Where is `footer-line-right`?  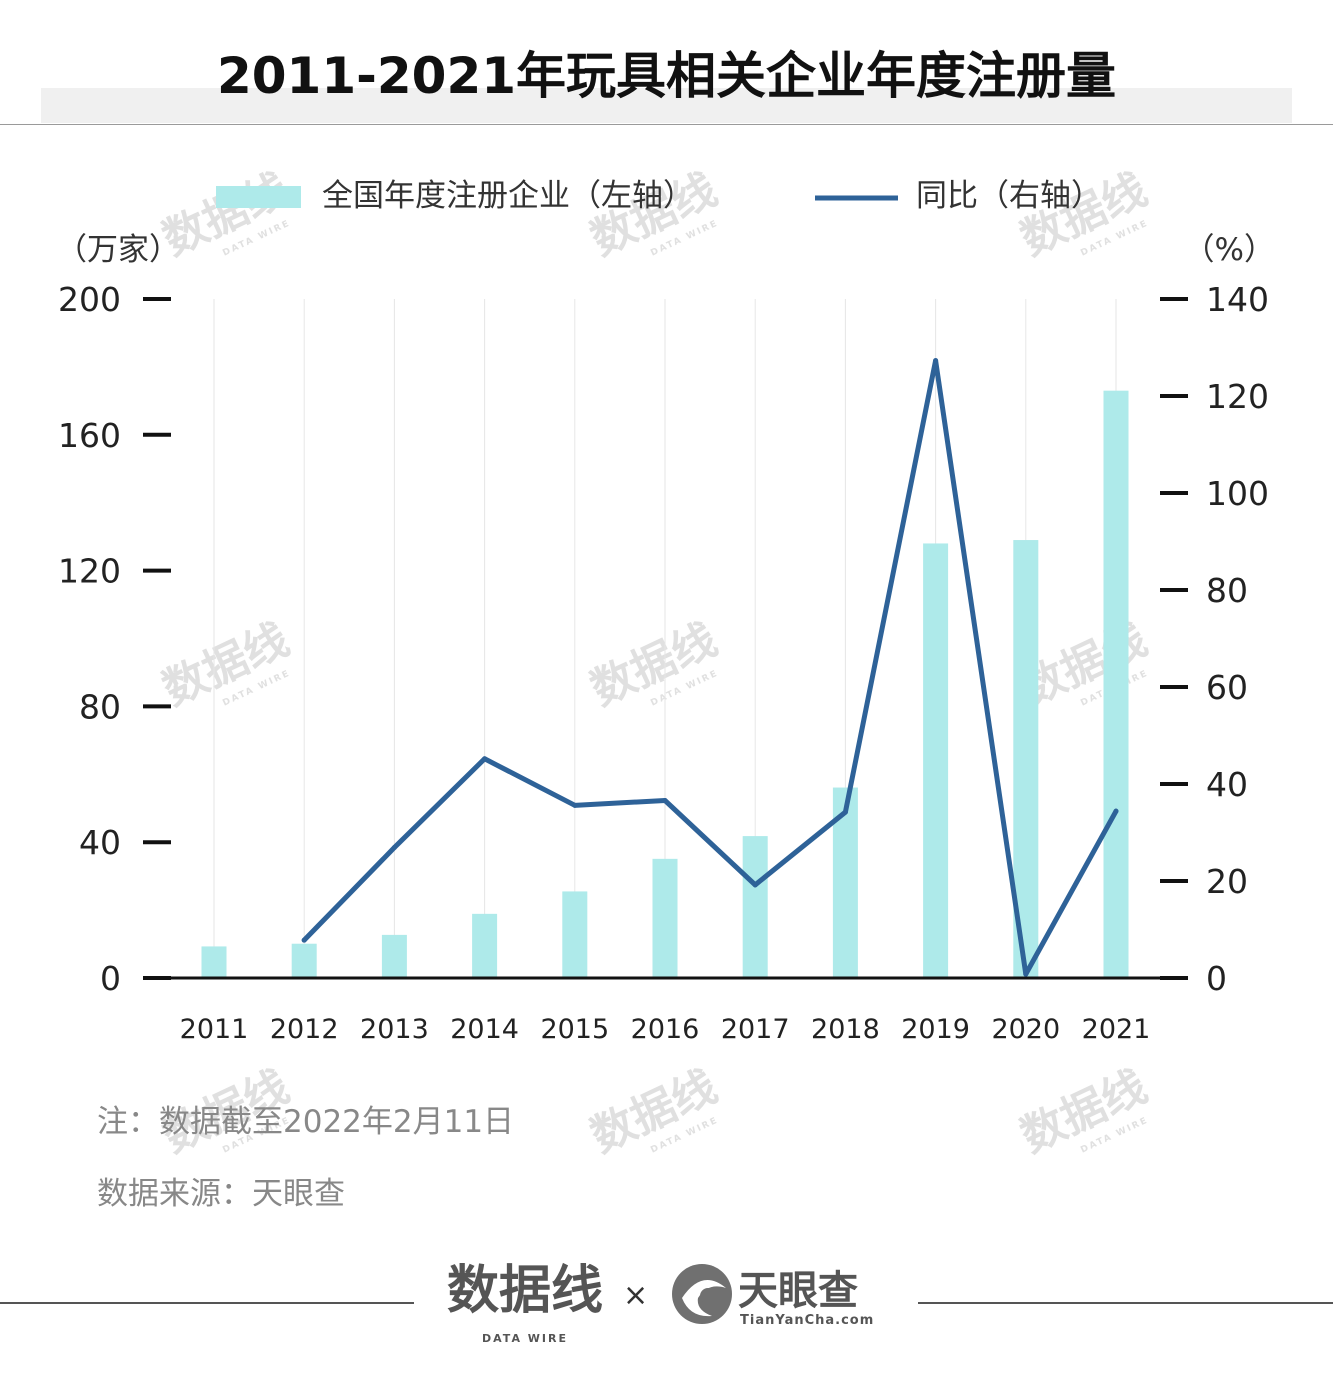
footer-line-right is located at coordinates (1125, 1303).